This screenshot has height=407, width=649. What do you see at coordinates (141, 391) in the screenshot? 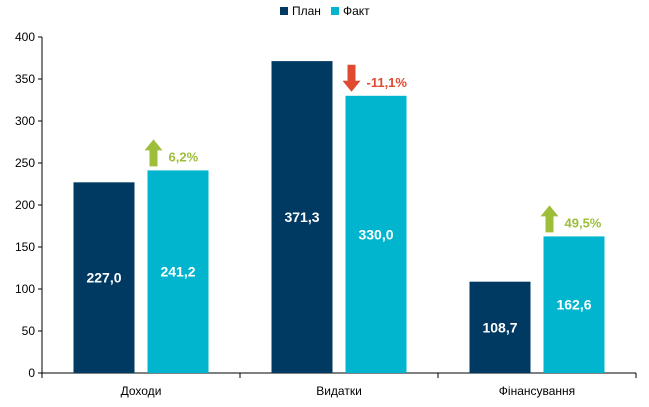
I see `x-category-label: Доходи` at bounding box center [141, 391].